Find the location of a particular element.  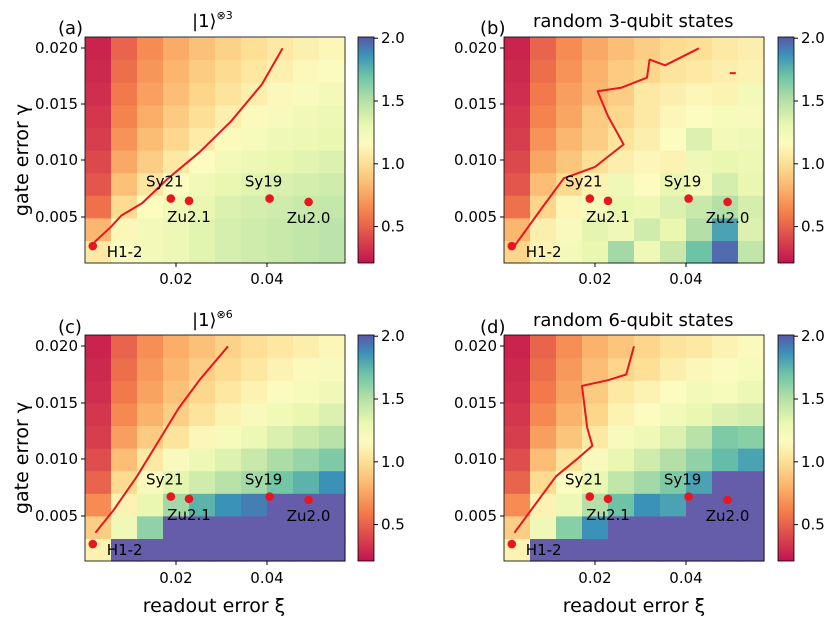

x-ticks-a is located at coordinates (221, 265).